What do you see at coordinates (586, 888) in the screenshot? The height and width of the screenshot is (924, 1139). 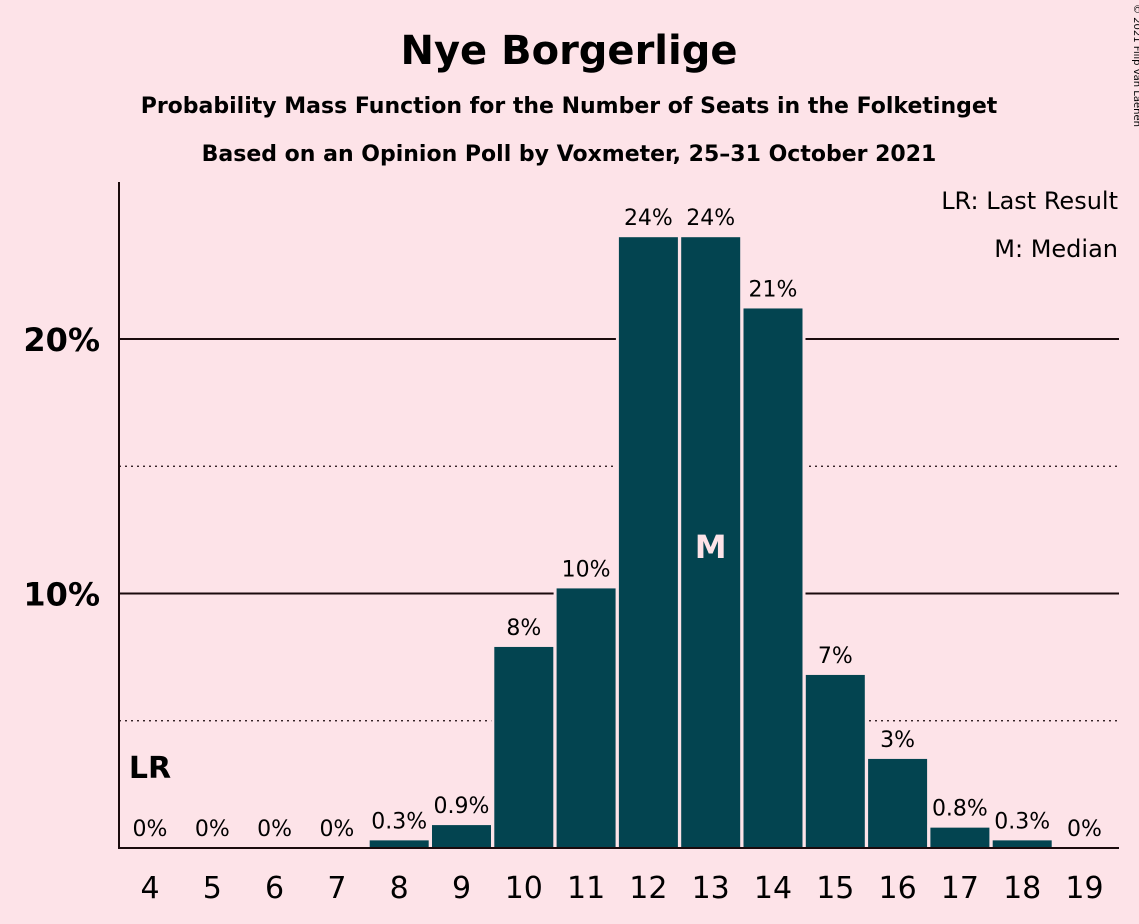 I see `x-tick-label-11: 11` at bounding box center [586, 888].